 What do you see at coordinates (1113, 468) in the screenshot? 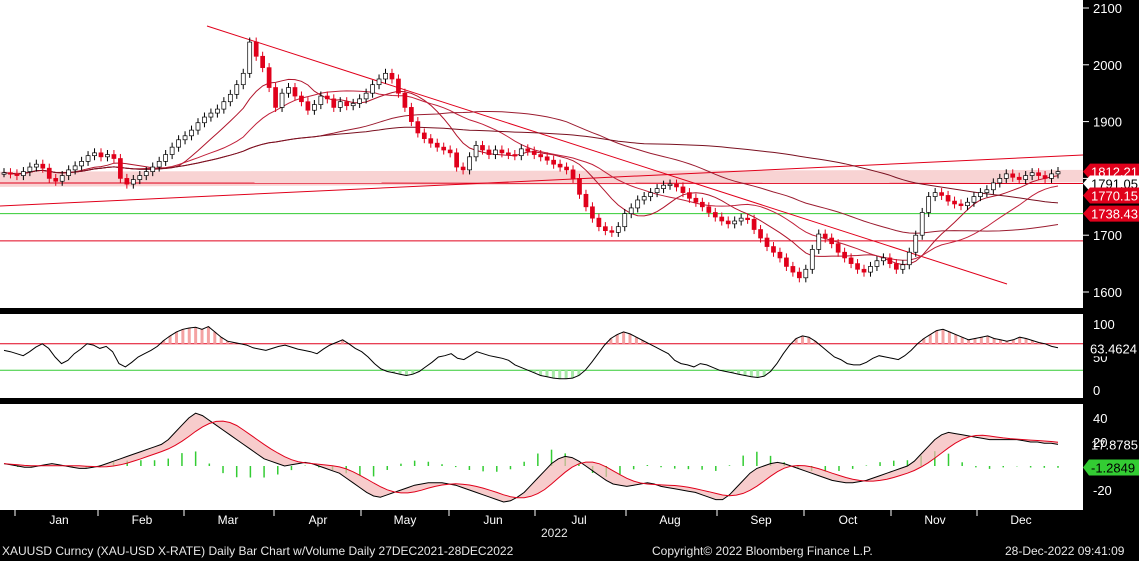
I see `macd-signal-label: -1.2849` at bounding box center [1113, 468].